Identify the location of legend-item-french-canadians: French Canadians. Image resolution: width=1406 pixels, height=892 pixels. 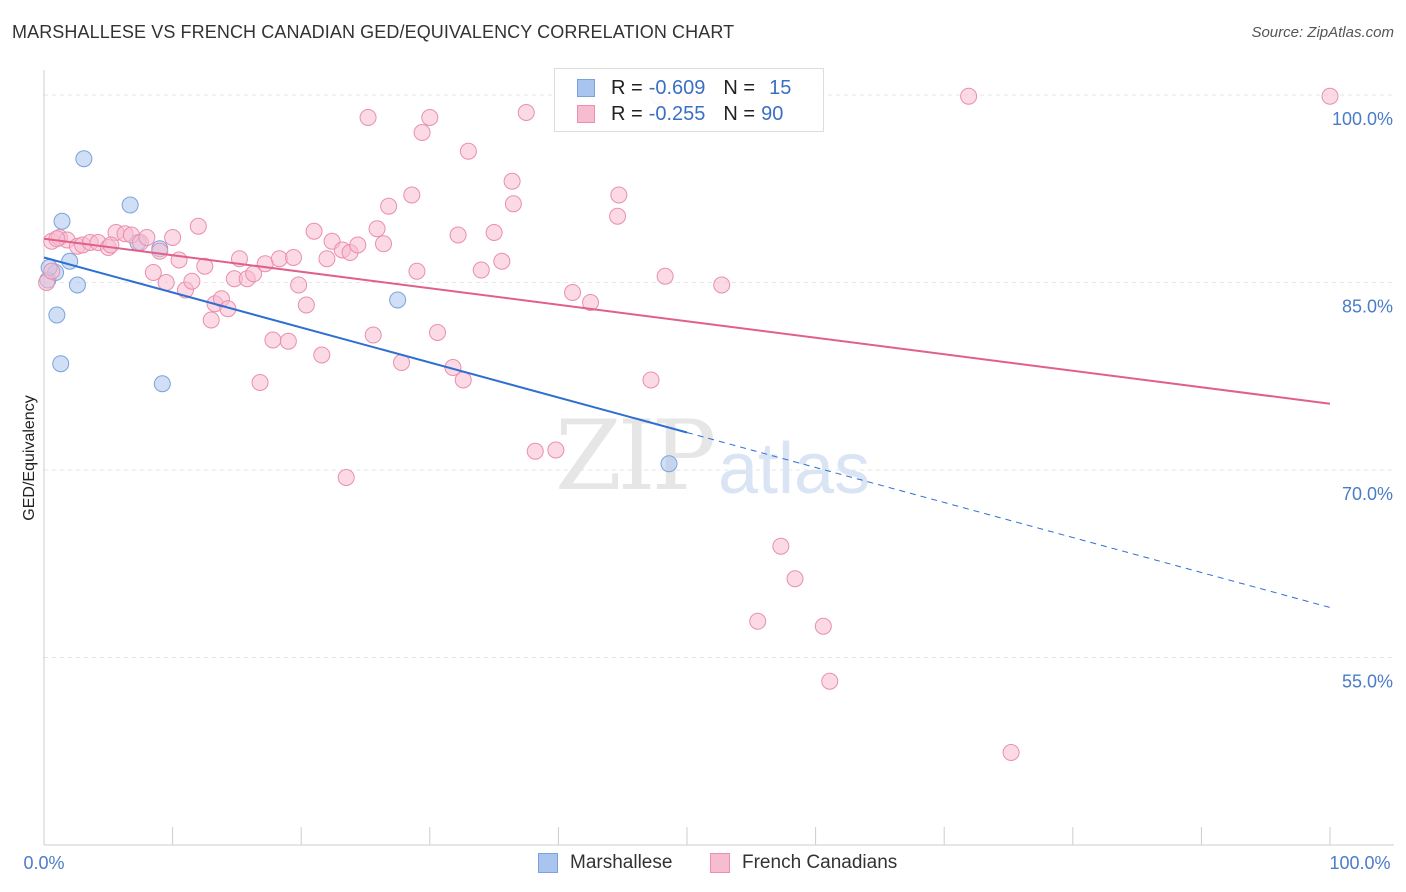
(803, 863).